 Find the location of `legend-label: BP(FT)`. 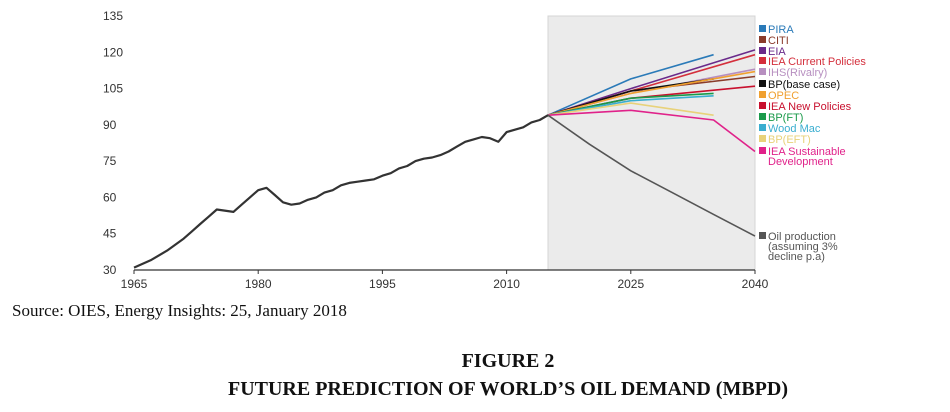

legend-label: BP(FT) is located at coordinates (785, 118).